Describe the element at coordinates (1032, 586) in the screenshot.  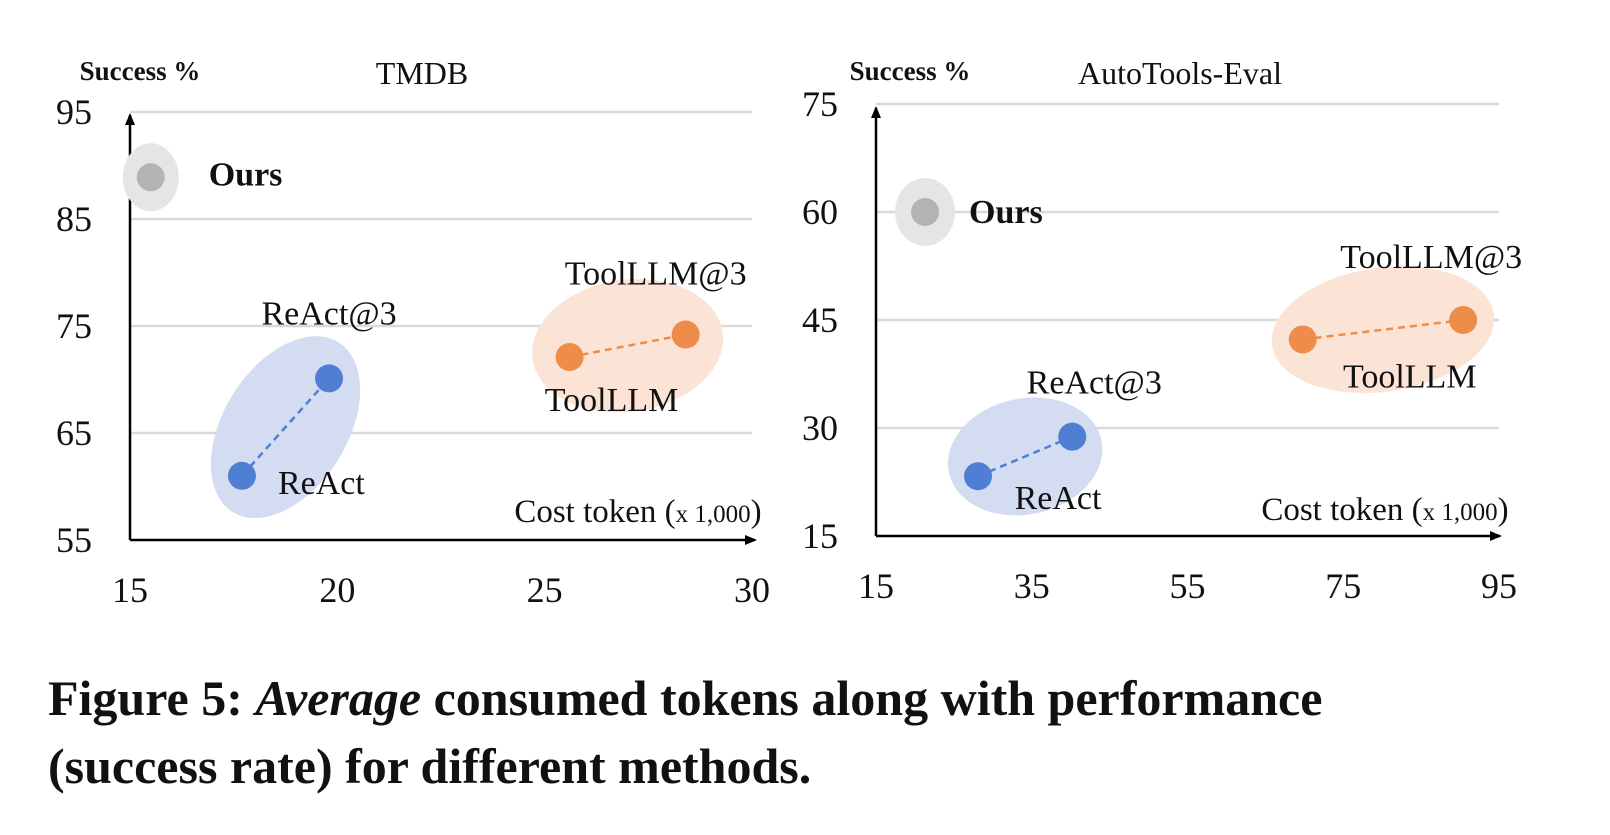
I see `x-tick-label: 35` at that location.